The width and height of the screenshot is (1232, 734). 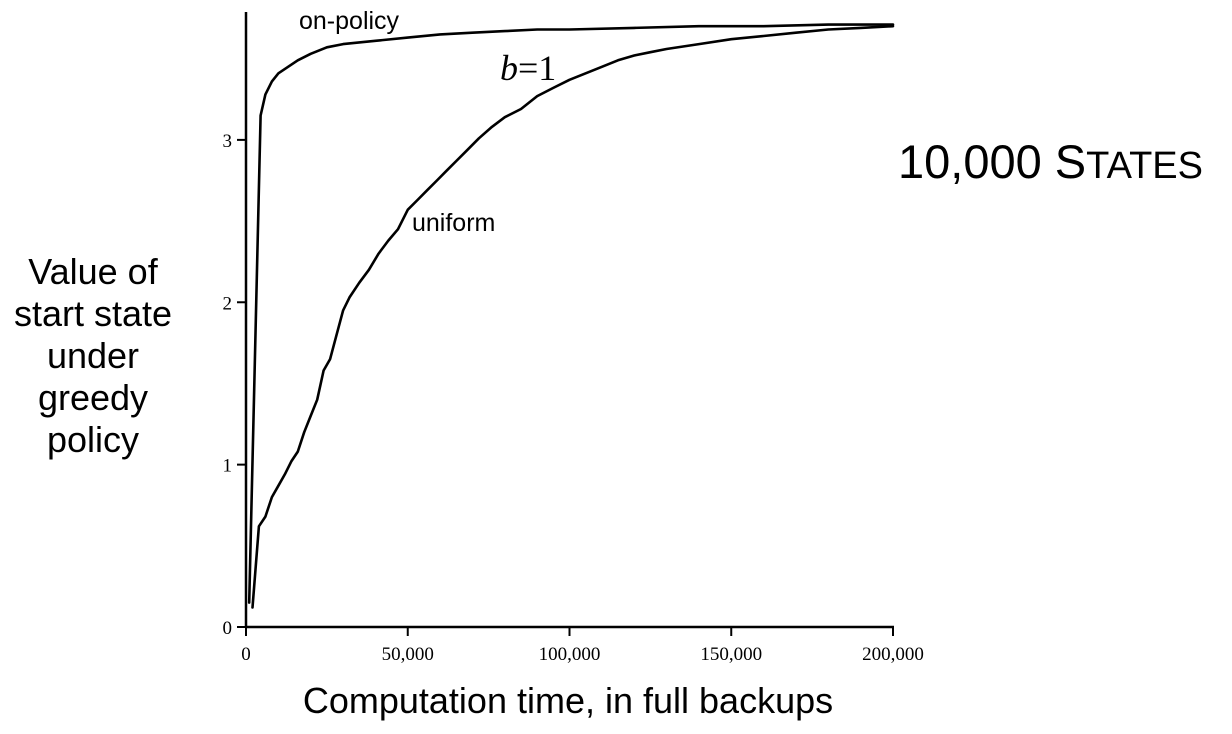 I want to click on branching-factor-value: =1, so click(x=537, y=68).